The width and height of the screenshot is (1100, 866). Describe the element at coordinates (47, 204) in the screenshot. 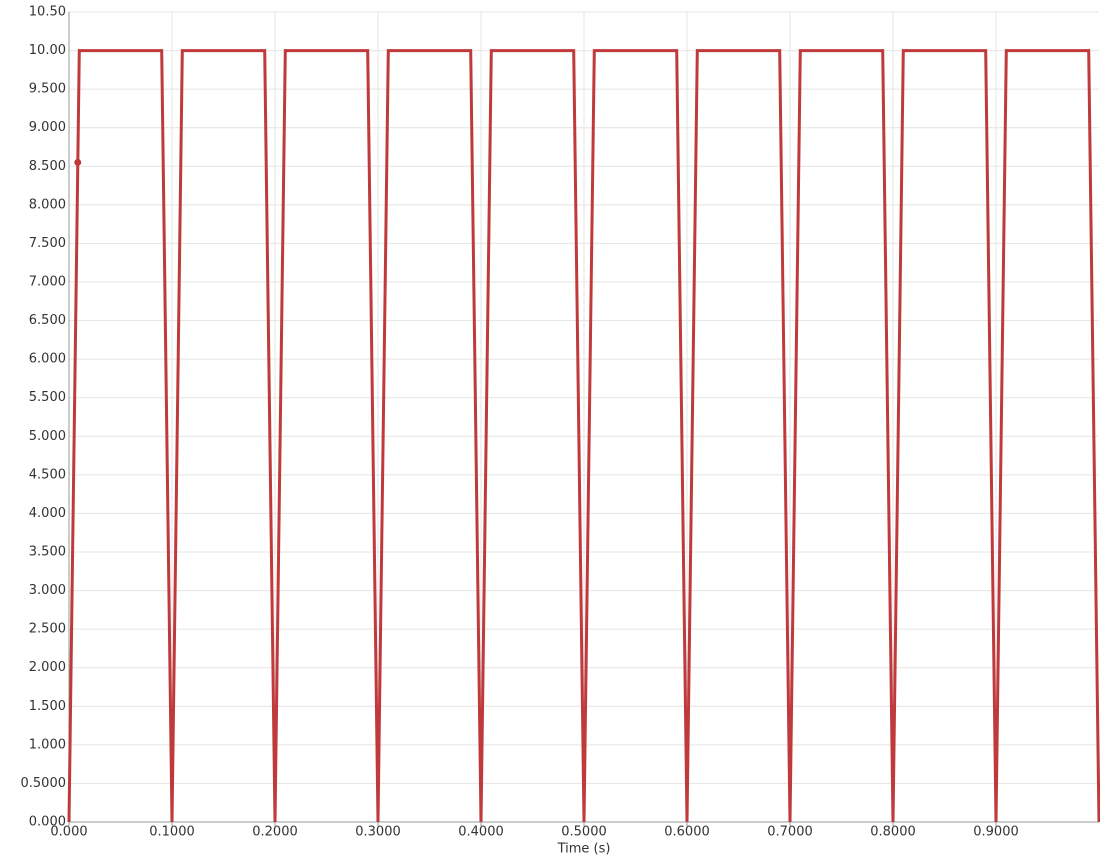

I see `y-tick-label: 8.000` at that location.